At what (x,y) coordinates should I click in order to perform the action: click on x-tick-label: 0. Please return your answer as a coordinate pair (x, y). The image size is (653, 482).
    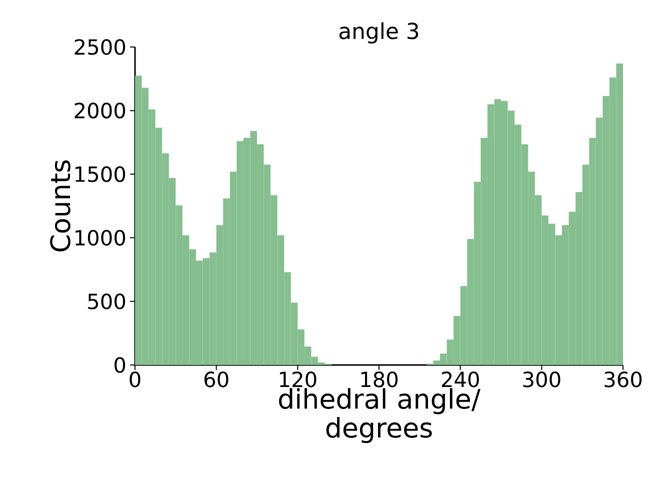
    Looking at the image, I should click on (135, 380).